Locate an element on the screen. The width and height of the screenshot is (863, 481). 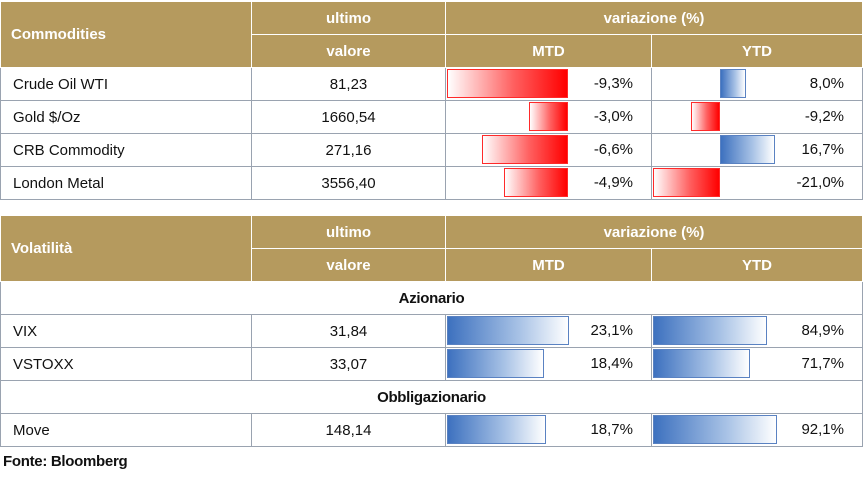
ytd-cell: 92,1% is located at coordinates (757, 430).